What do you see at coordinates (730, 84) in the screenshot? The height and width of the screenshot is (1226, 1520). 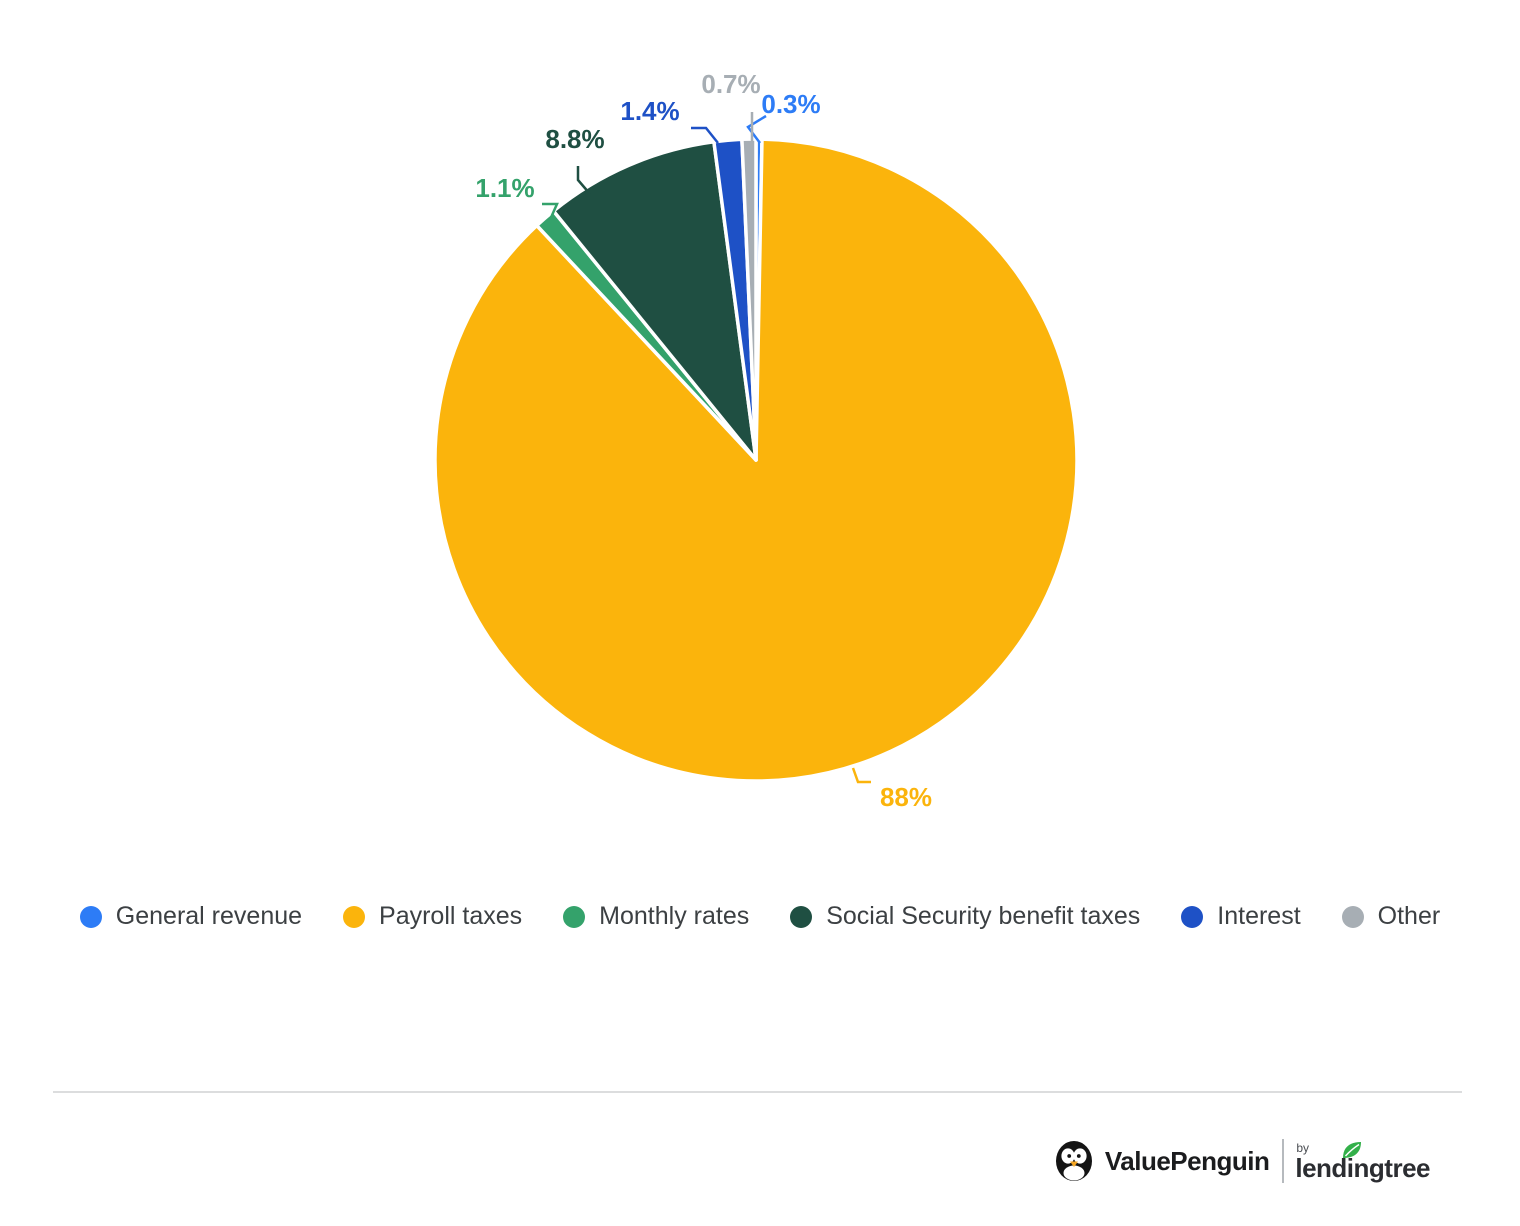 I see `slice-value-label-other: 0.7%` at bounding box center [730, 84].